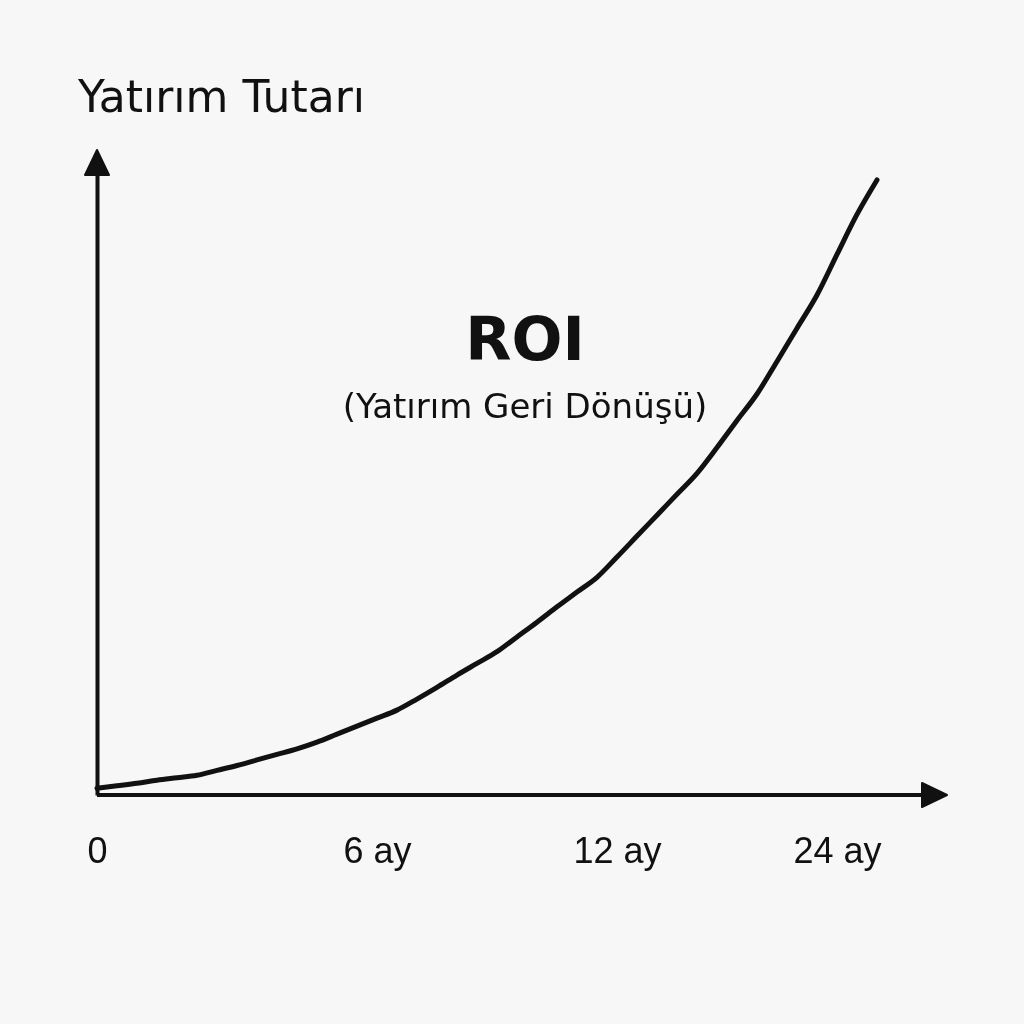 The height and width of the screenshot is (1024, 1024). What do you see at coordinates (617, 850) in the screenshot?
I see `x-tick-label: 12 ay` at bounding box center [617, 850].